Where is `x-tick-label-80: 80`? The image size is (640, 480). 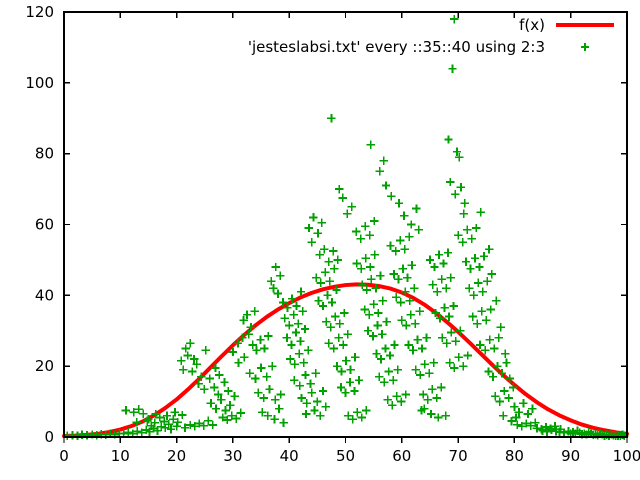
x-tick-label-80: 80 is located at coordinates (514, 456).